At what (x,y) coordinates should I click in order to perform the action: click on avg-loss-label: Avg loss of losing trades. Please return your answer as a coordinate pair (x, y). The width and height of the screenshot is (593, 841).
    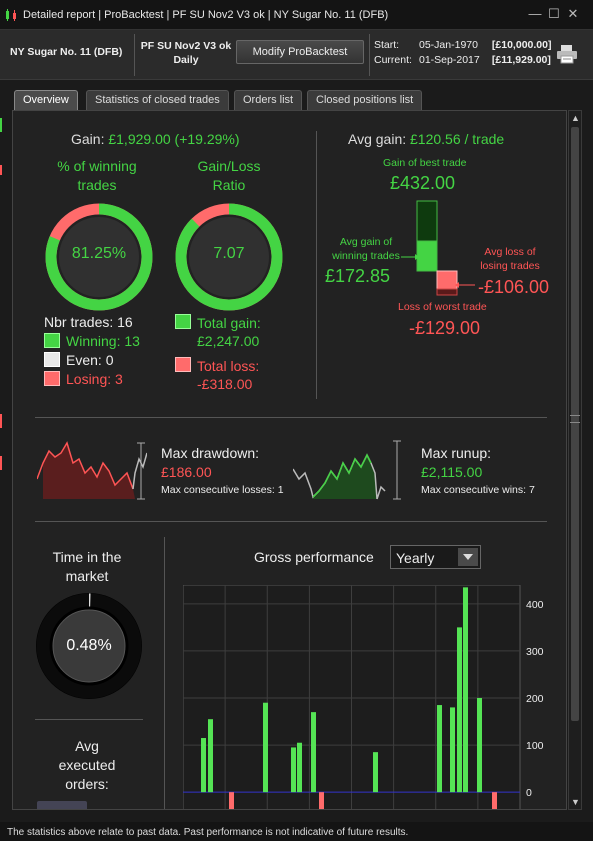
    Looking at the image, I should click on (510, 259).